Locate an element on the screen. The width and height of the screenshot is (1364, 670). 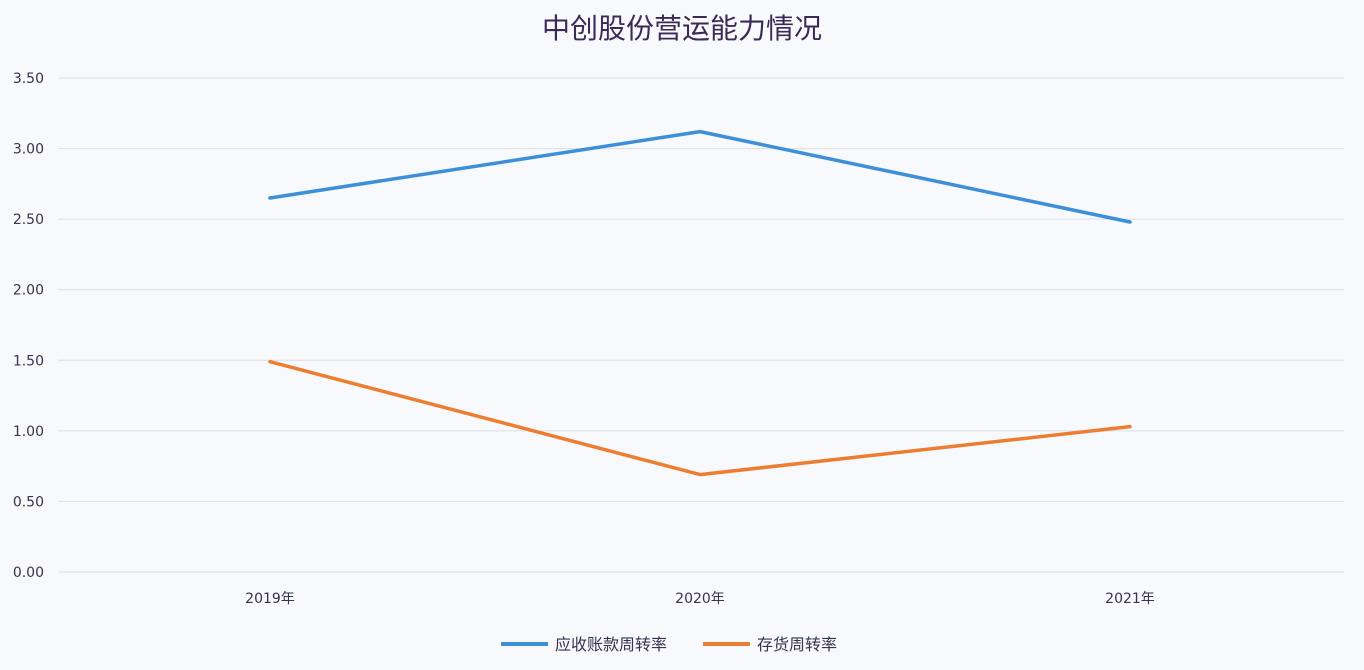
x-tick-label: 2019年 is located at coordinates (270, 599).